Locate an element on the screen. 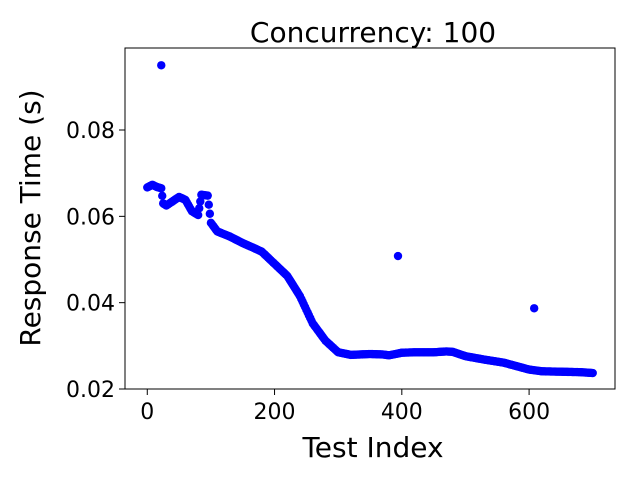 The width and height of the screenshot is (640, 480). x-axis: 0 200 400 600 is located at coordinates (345, 407).